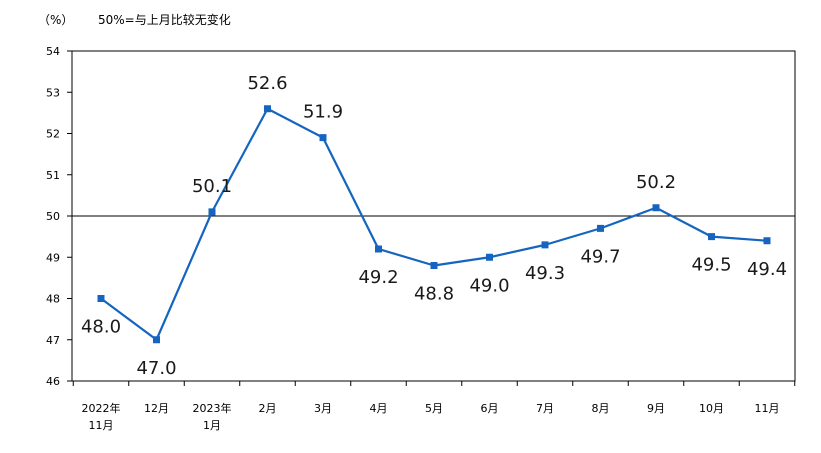  Describe the element at coordinates (379, 408) in the screenshot. I see `x-tick-label: 4月` at that location.